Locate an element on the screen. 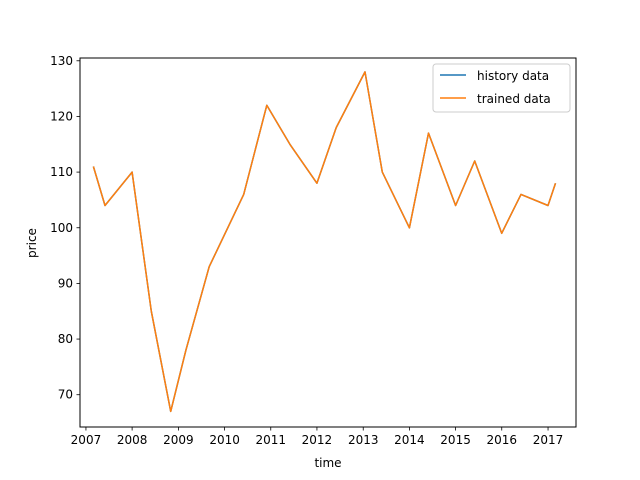  x-tick-label: 2012 is located at coordinates (317, 440).